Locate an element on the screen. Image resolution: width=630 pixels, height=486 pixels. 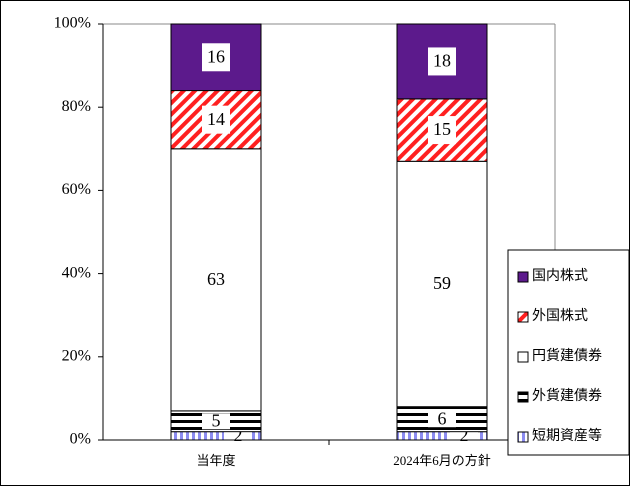
legend-label: 円貨建債券 is located at coordinates (567, 355).